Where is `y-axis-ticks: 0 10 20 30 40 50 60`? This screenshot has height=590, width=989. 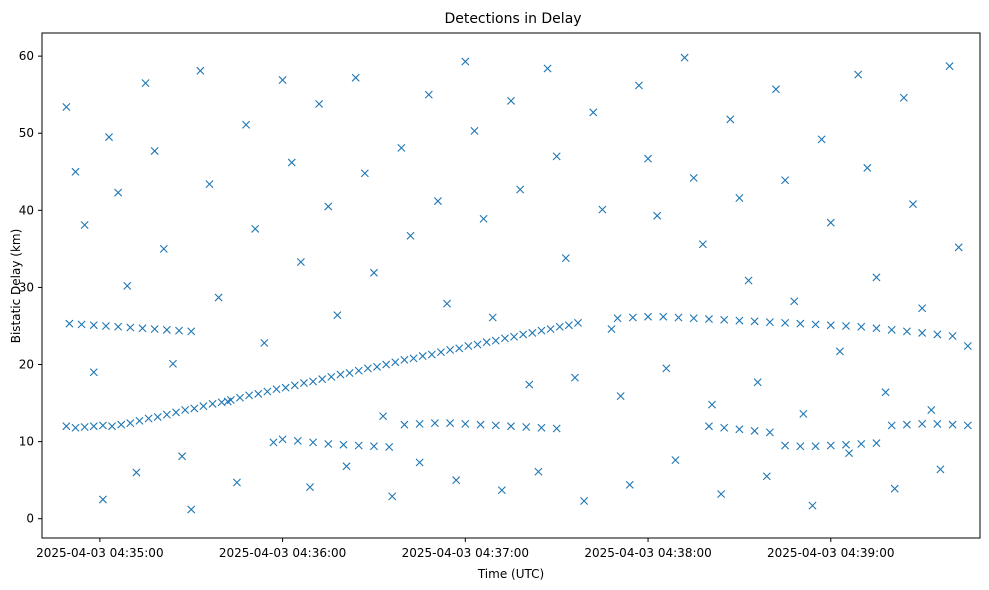 y-axis-ticks: 0 10 20 30 40 50 60 is located at coordinates (30, 287).